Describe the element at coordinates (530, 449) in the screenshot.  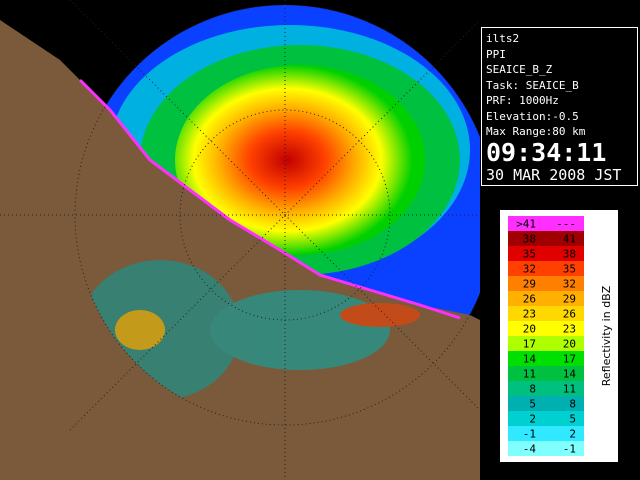
I see `low-label: -4` at that location.